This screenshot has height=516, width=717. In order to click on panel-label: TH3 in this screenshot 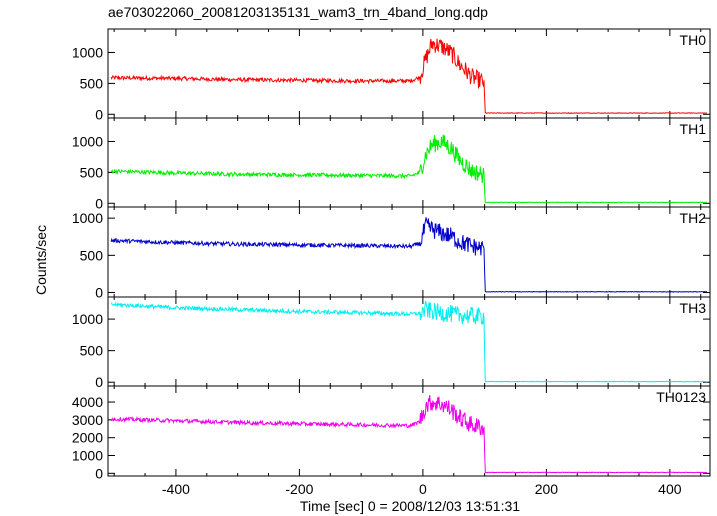, I will do `click(693, 308)`.